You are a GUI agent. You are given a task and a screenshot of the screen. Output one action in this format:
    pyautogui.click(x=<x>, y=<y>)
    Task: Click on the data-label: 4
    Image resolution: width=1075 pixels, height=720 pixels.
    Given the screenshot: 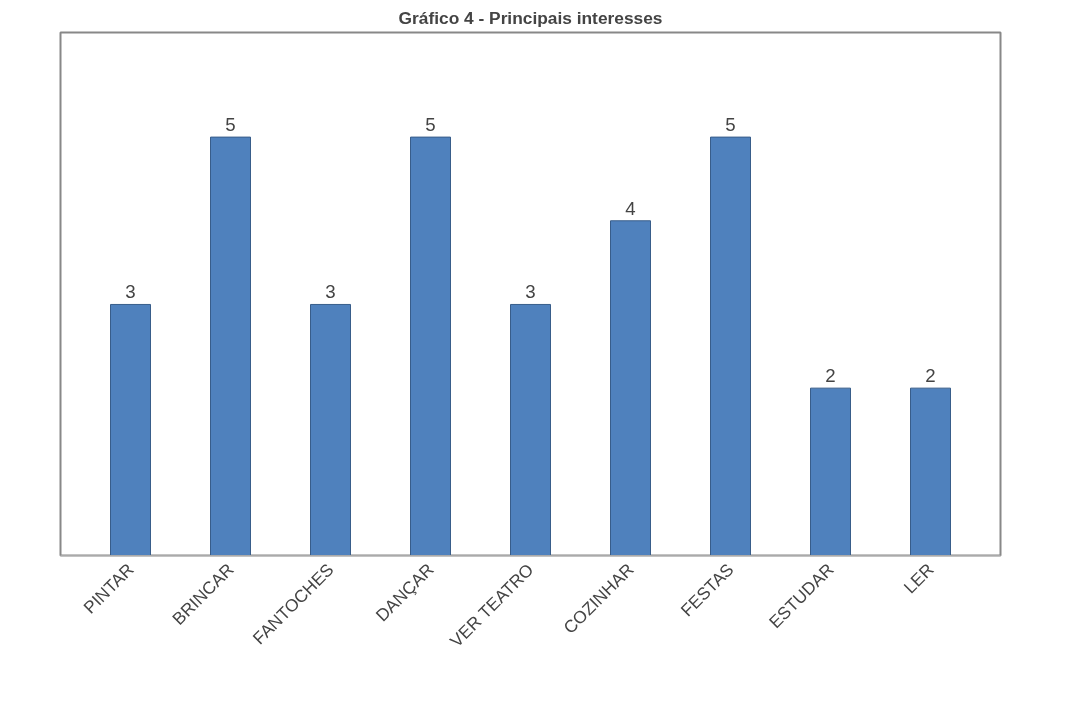 What is the action you would take?
    pyautogui.click(x=630, y=208)
    